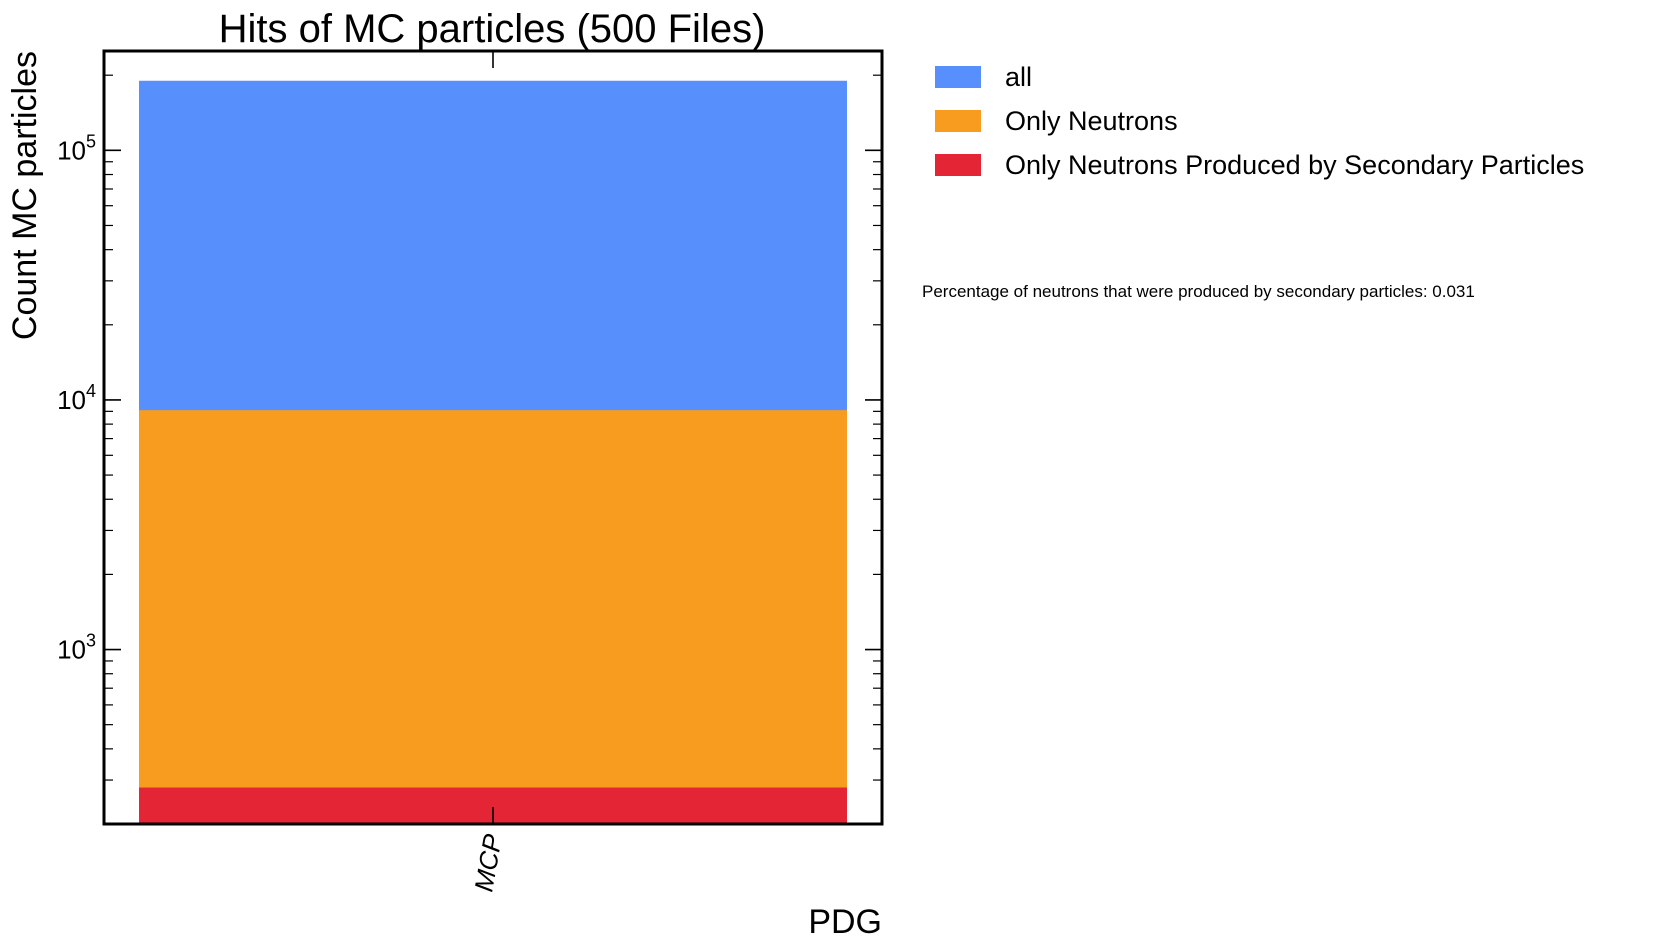 This screenshot has height=950, width=1671. Describe the element at coordinates (492, 29) in the screenshot. I see `chart-title: Hits of MC particles (500 Files)` at that location.